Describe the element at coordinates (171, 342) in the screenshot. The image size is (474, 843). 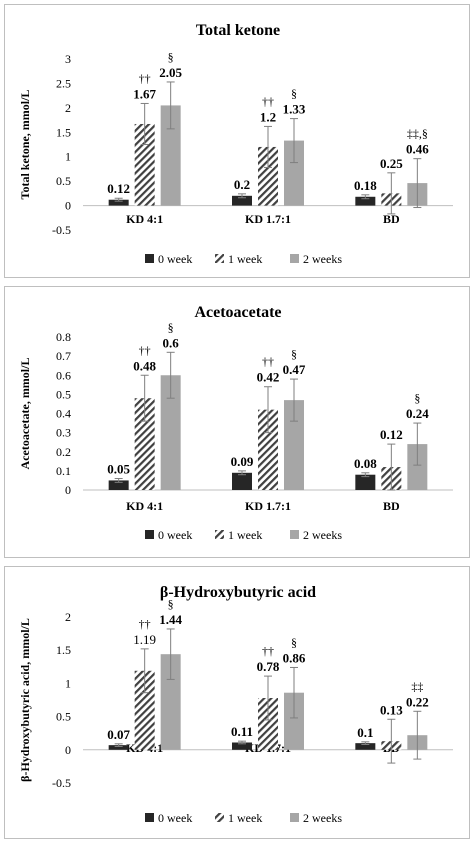
I see `data-label: 0.6` at that location.